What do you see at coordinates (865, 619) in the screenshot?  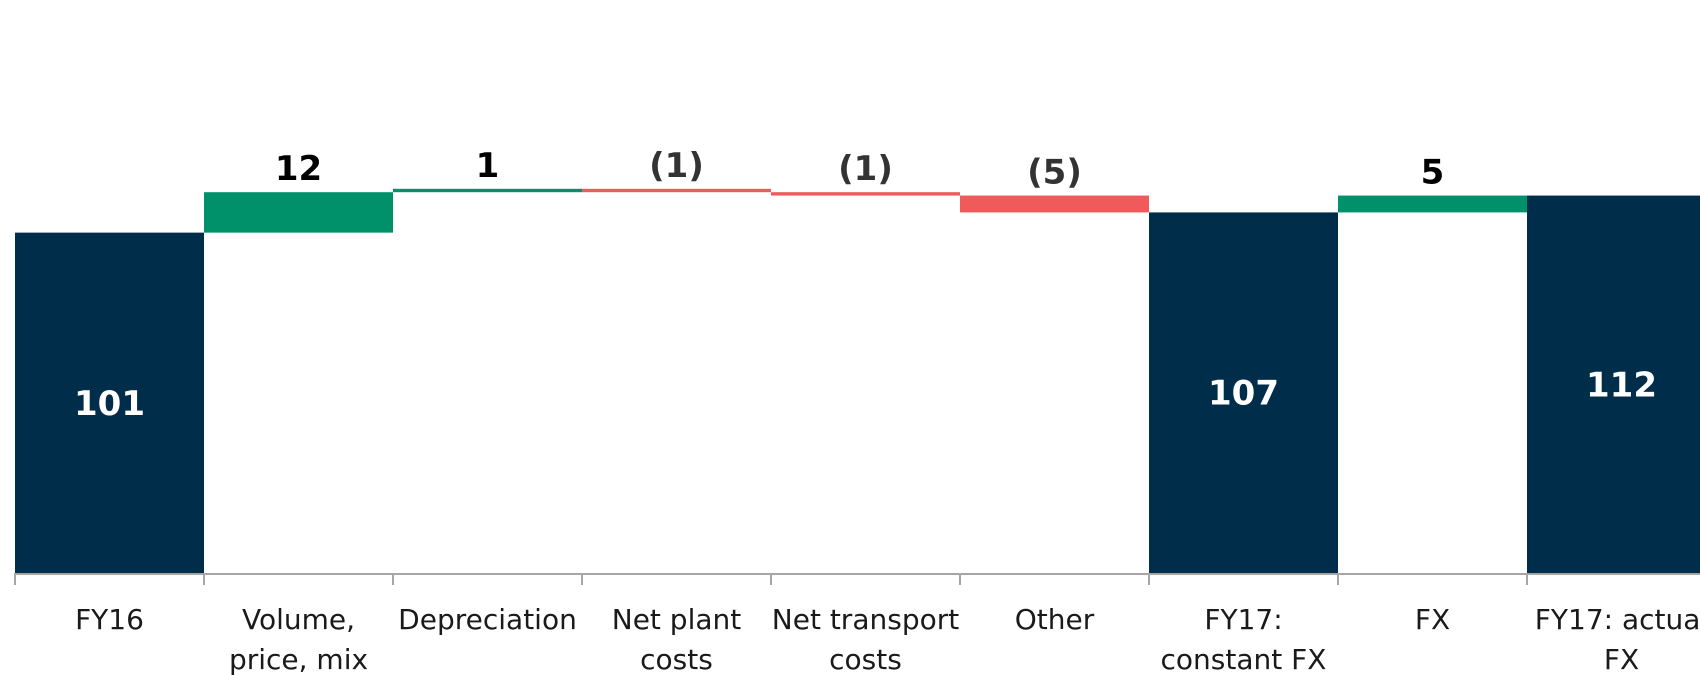 I see `category-label-4-0: Net transport` at bounding box center [865, 619].